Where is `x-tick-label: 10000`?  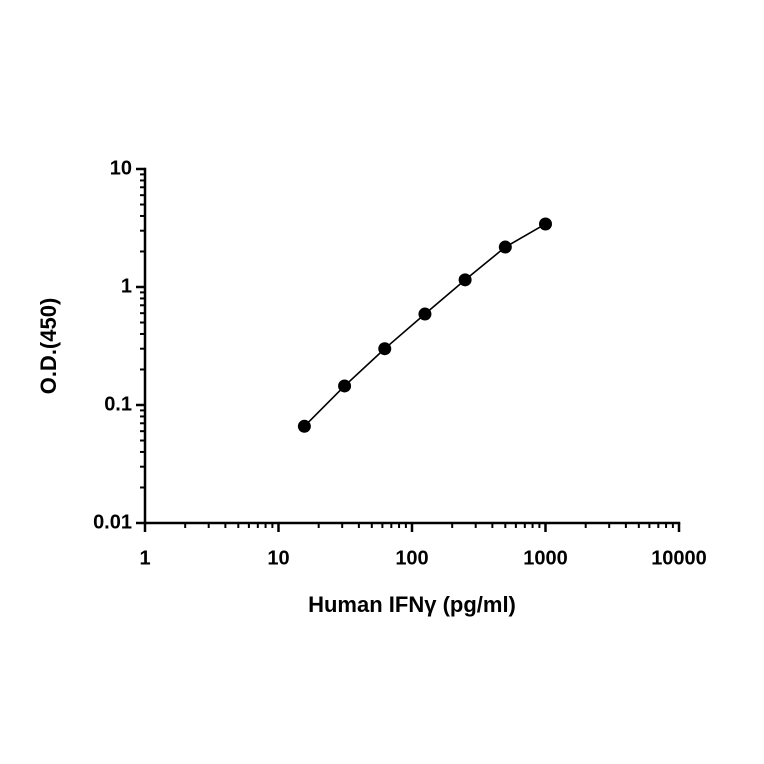 x-tick-label: 10000 is located at coordinates (679, 558).